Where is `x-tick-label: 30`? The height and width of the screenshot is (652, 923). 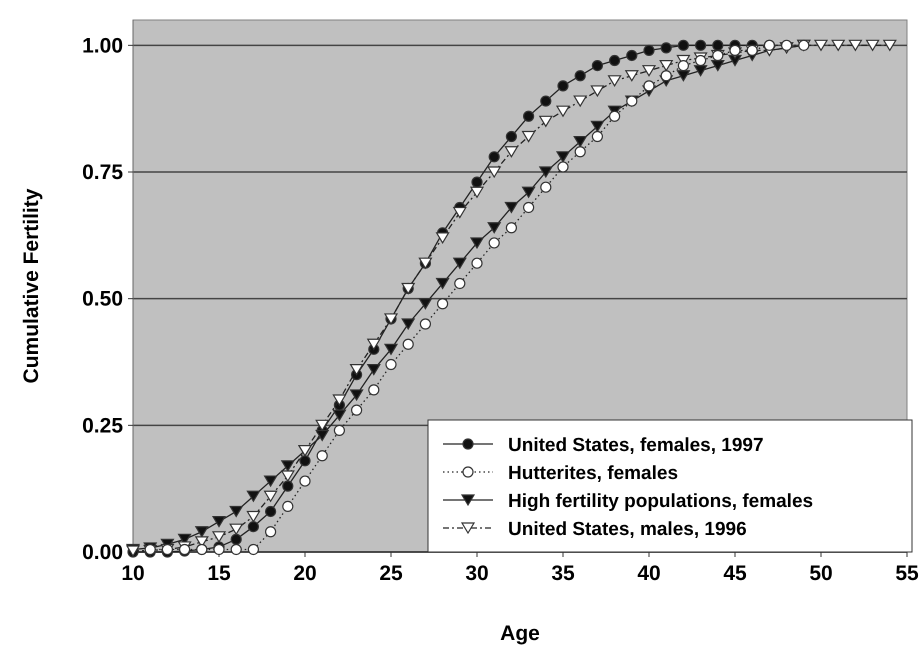
x-tick-label: 30 is located at coordinates (477, 573).